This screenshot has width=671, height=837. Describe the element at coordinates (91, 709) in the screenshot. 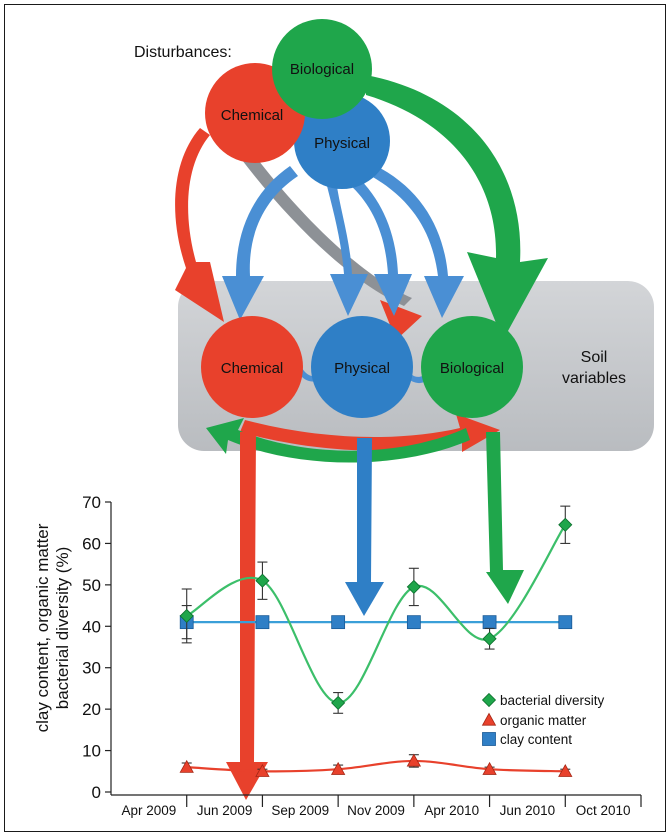

I see `y-tick-label: 20` at that location.